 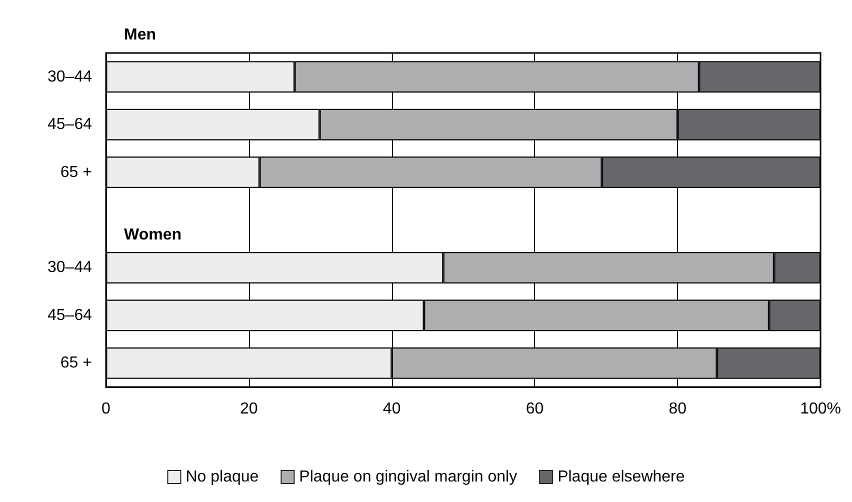 I want to click on x-tick-label: 20, so click(x=249, y=409).